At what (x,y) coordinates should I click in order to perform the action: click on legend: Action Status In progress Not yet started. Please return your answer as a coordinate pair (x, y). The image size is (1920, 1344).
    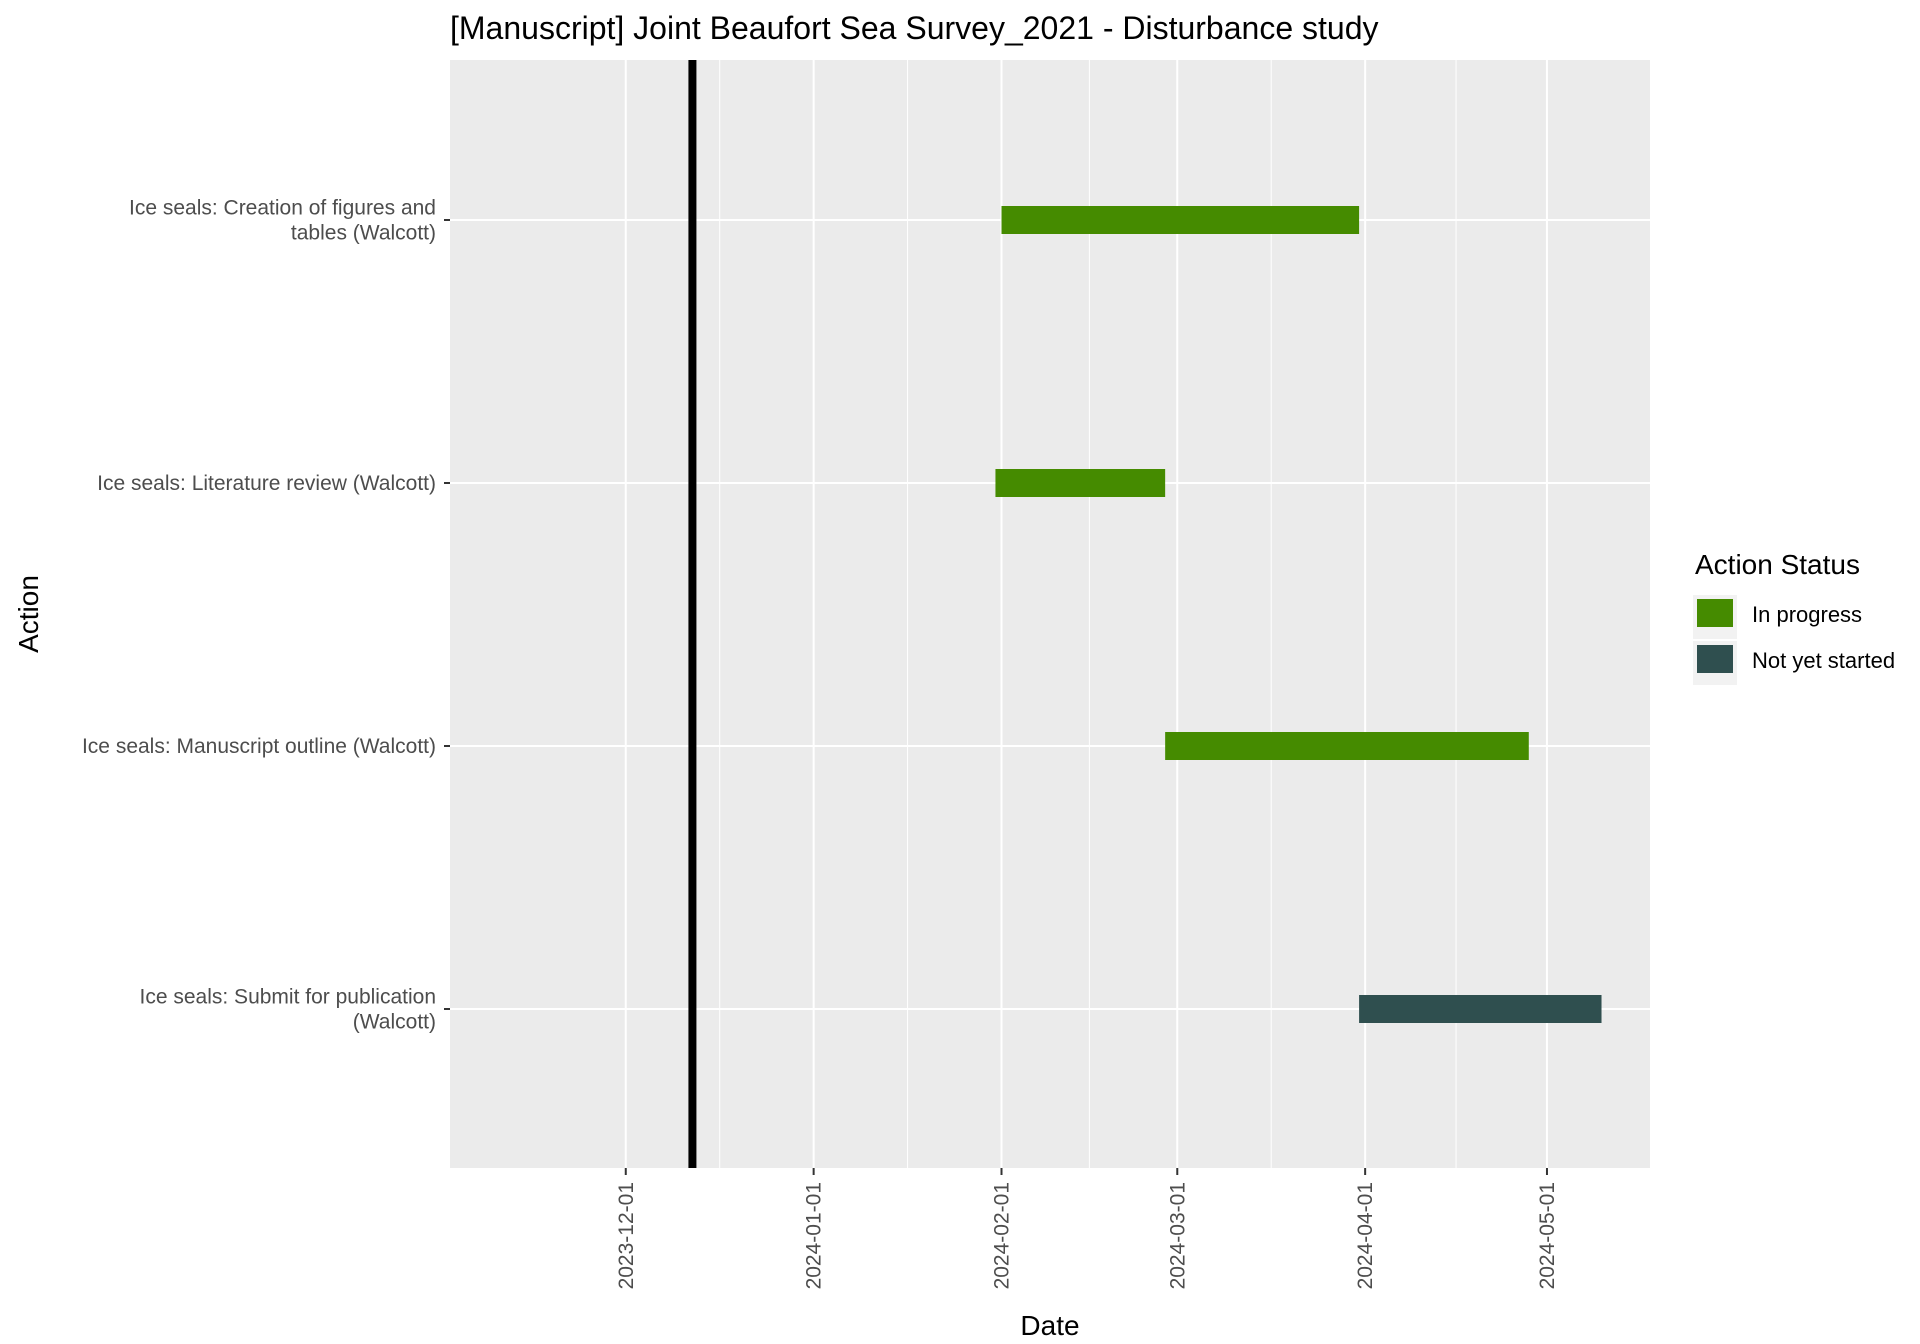
    Looking at the image, I should click on (1794, 617).